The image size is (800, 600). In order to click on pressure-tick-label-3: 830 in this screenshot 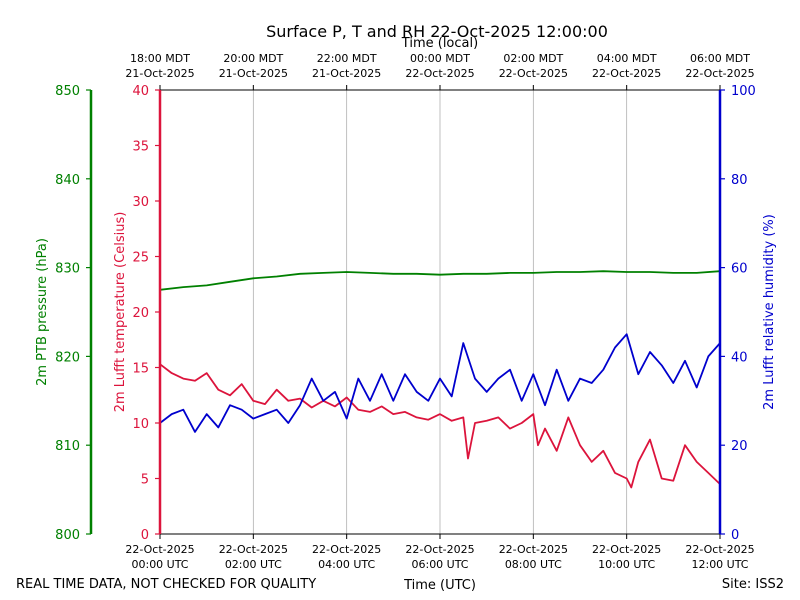, I will do `click(67, 269)`.